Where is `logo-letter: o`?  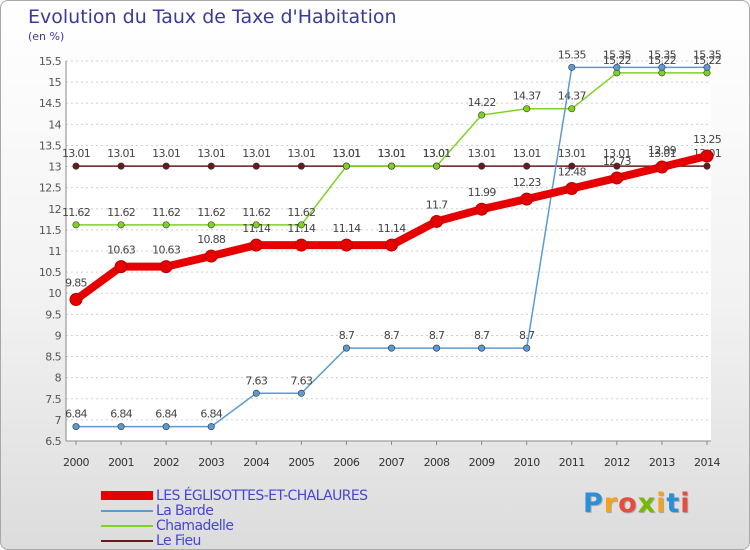 logo-letter: o is located at coordinates (628, 503).